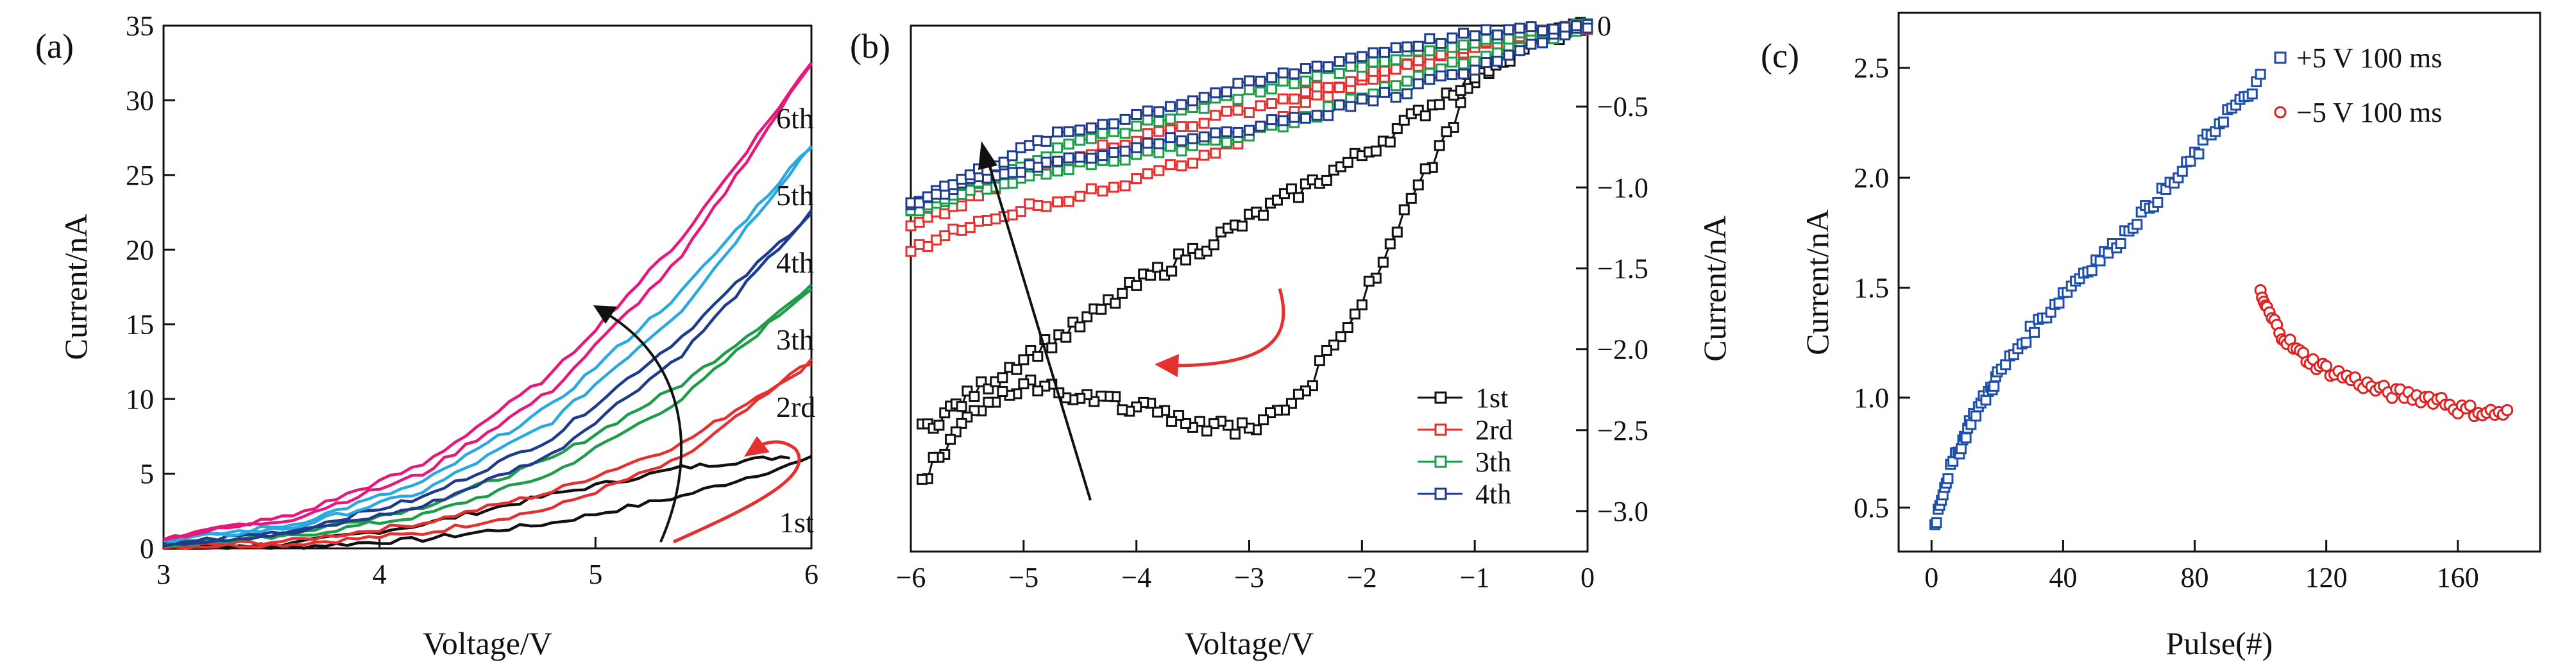  Describe the element at coordinates (140, 325) in the screenshot. I see `panel-a-ytick-label: 15` at that location.